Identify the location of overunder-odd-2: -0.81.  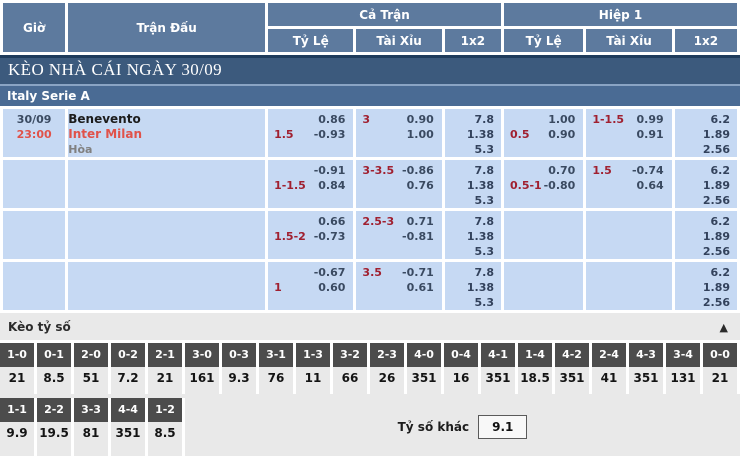
(418, 236).